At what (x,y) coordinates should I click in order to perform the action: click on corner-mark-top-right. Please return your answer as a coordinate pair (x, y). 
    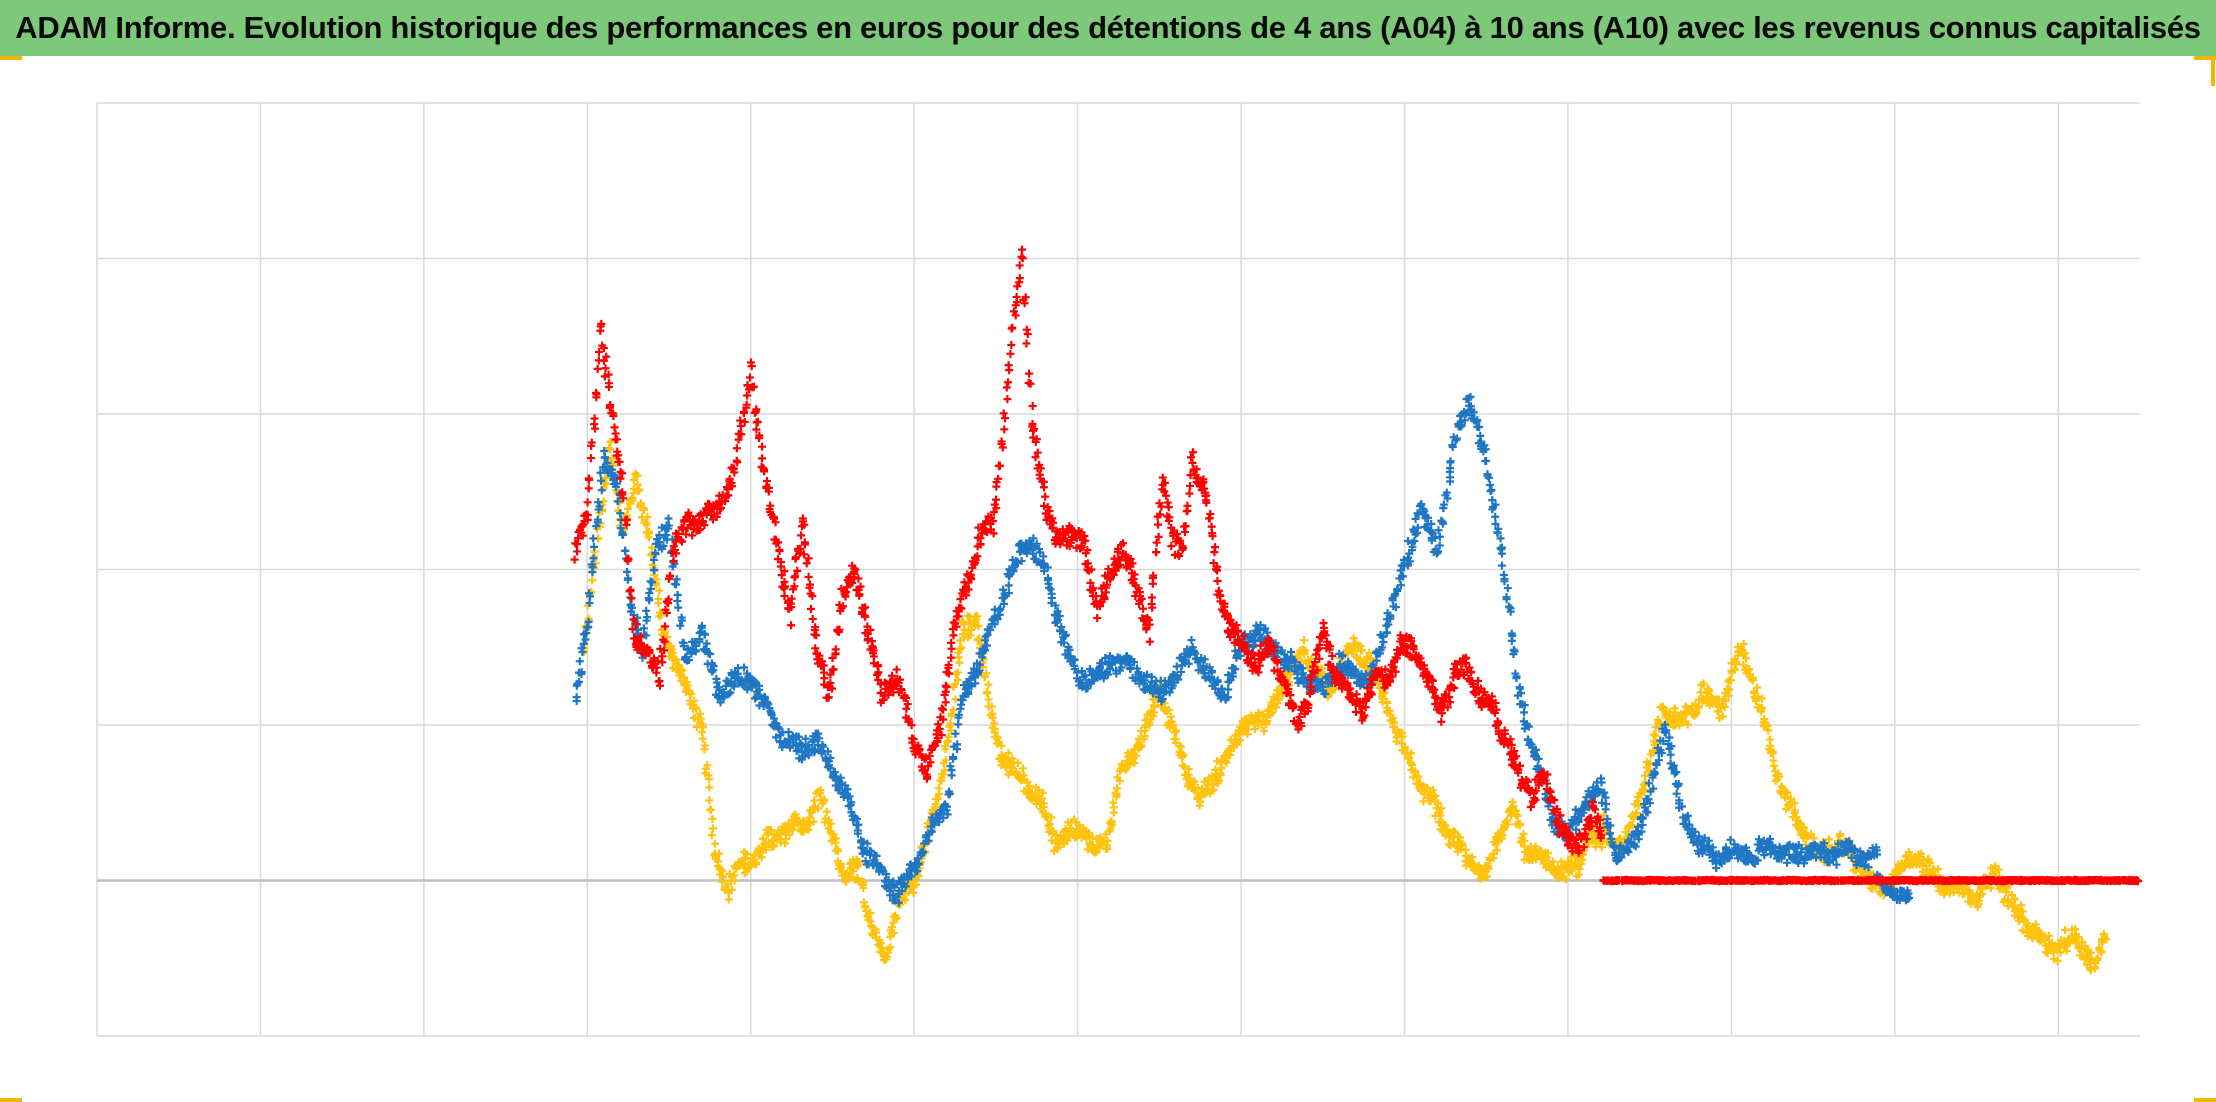
    Looking at the image, I should click on (2205, 58).